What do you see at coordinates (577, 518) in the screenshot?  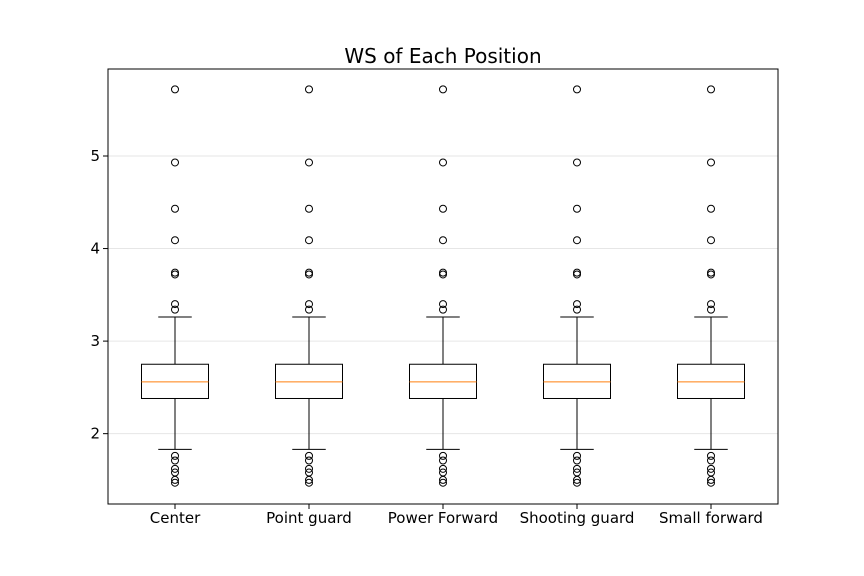 I see `x-tick-label: Shooting guard` at bounding box center [577, 518].